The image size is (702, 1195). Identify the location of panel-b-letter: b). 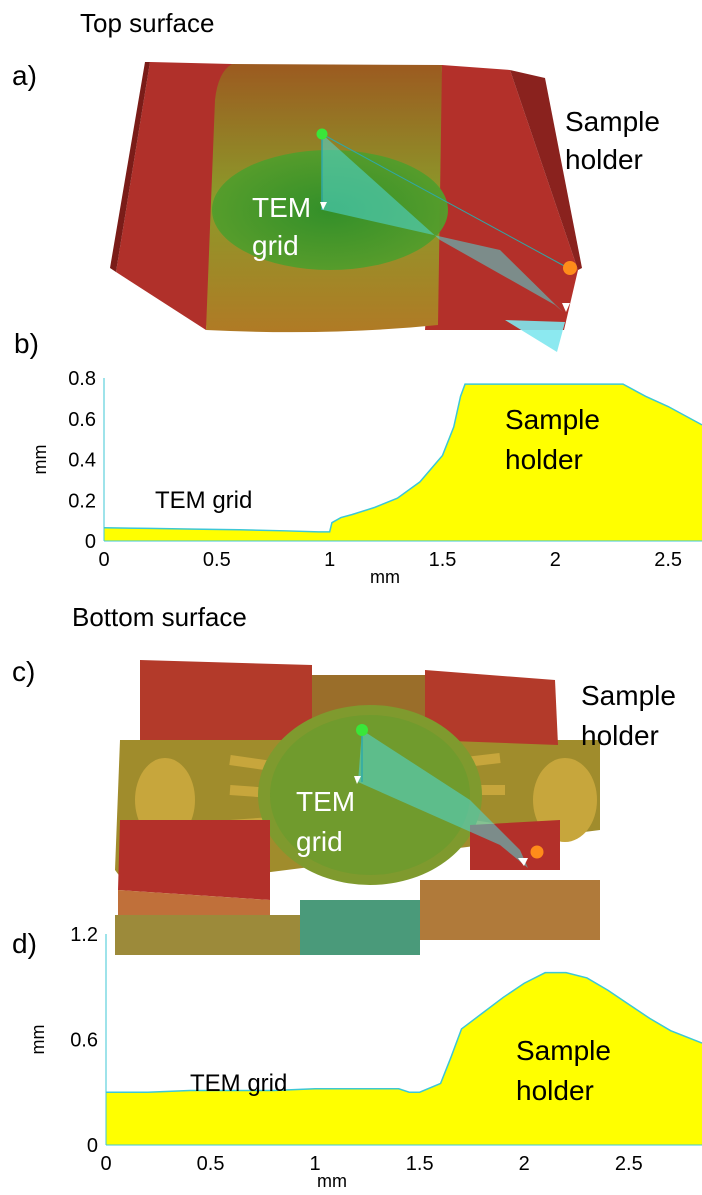
(26, 343).